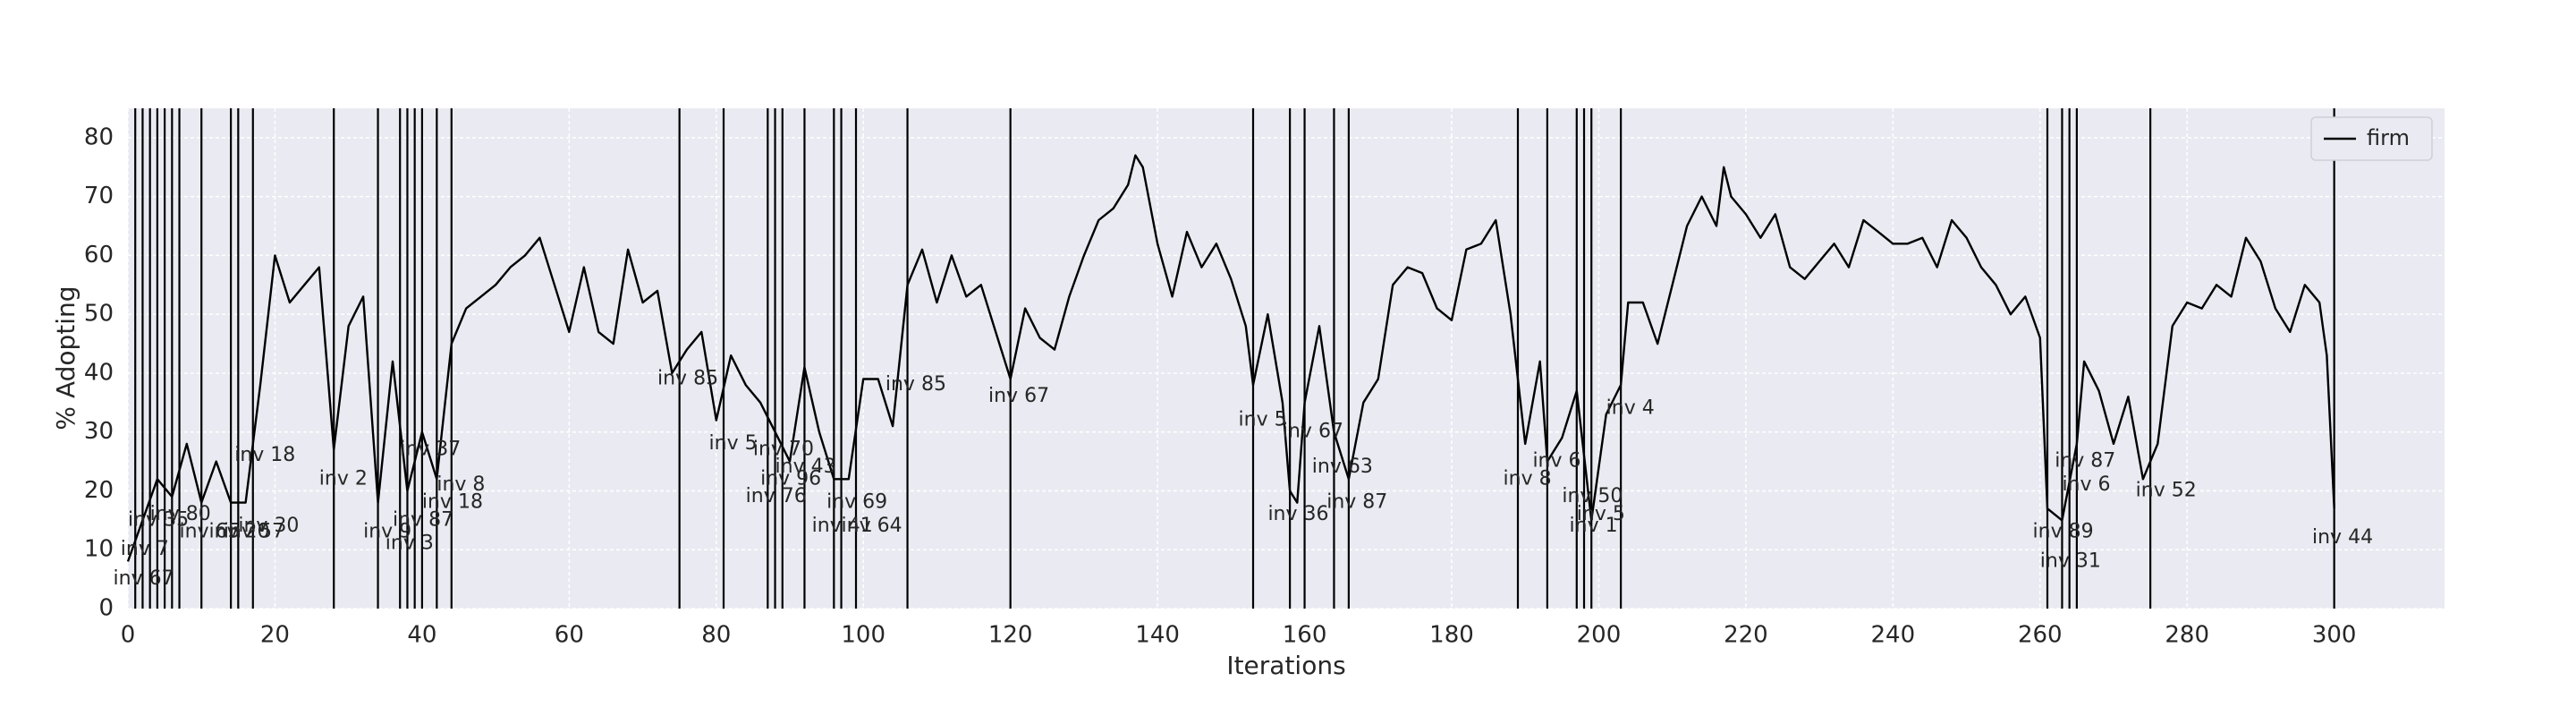 The height and width of the screenshot is (716, 2576). I want to click on annotation: inv 44, so click(2342, 537).